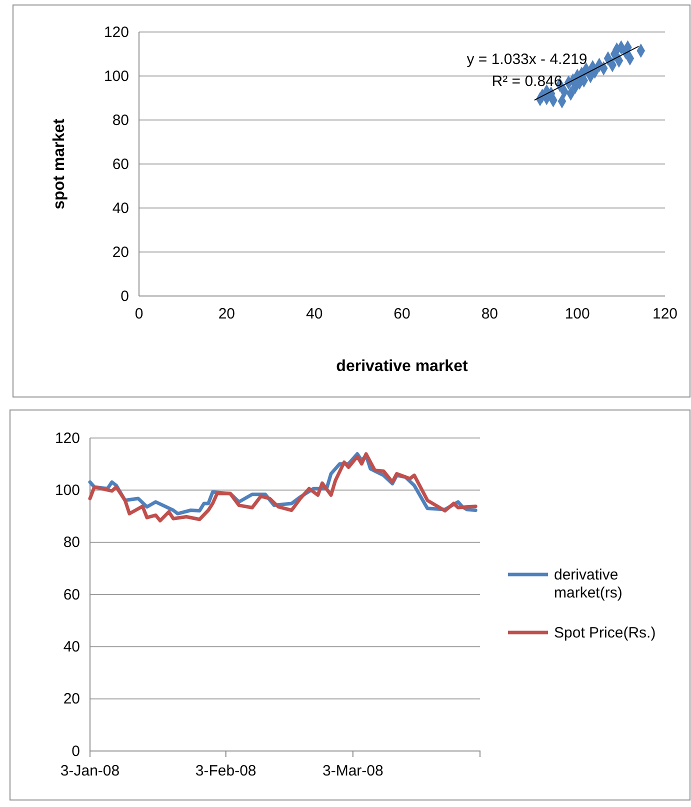 This screenshot has width=691, height=807. Describe the element at coordinates (605, 633) in the screenshot. I see `legend-label: Spot Price(Rs.)` at that location.